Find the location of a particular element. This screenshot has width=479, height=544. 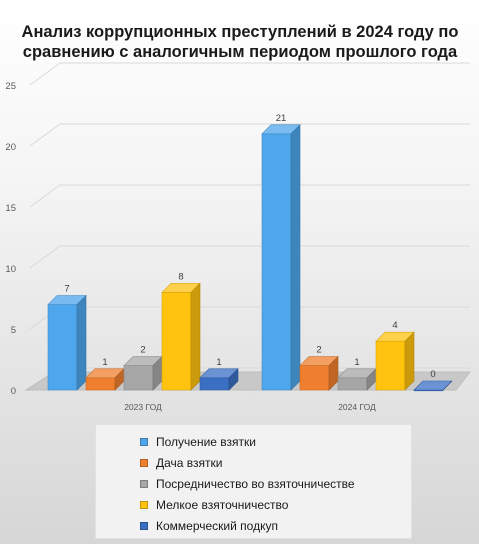

y-tick-label: 15 is located at coordinates (10, 208).